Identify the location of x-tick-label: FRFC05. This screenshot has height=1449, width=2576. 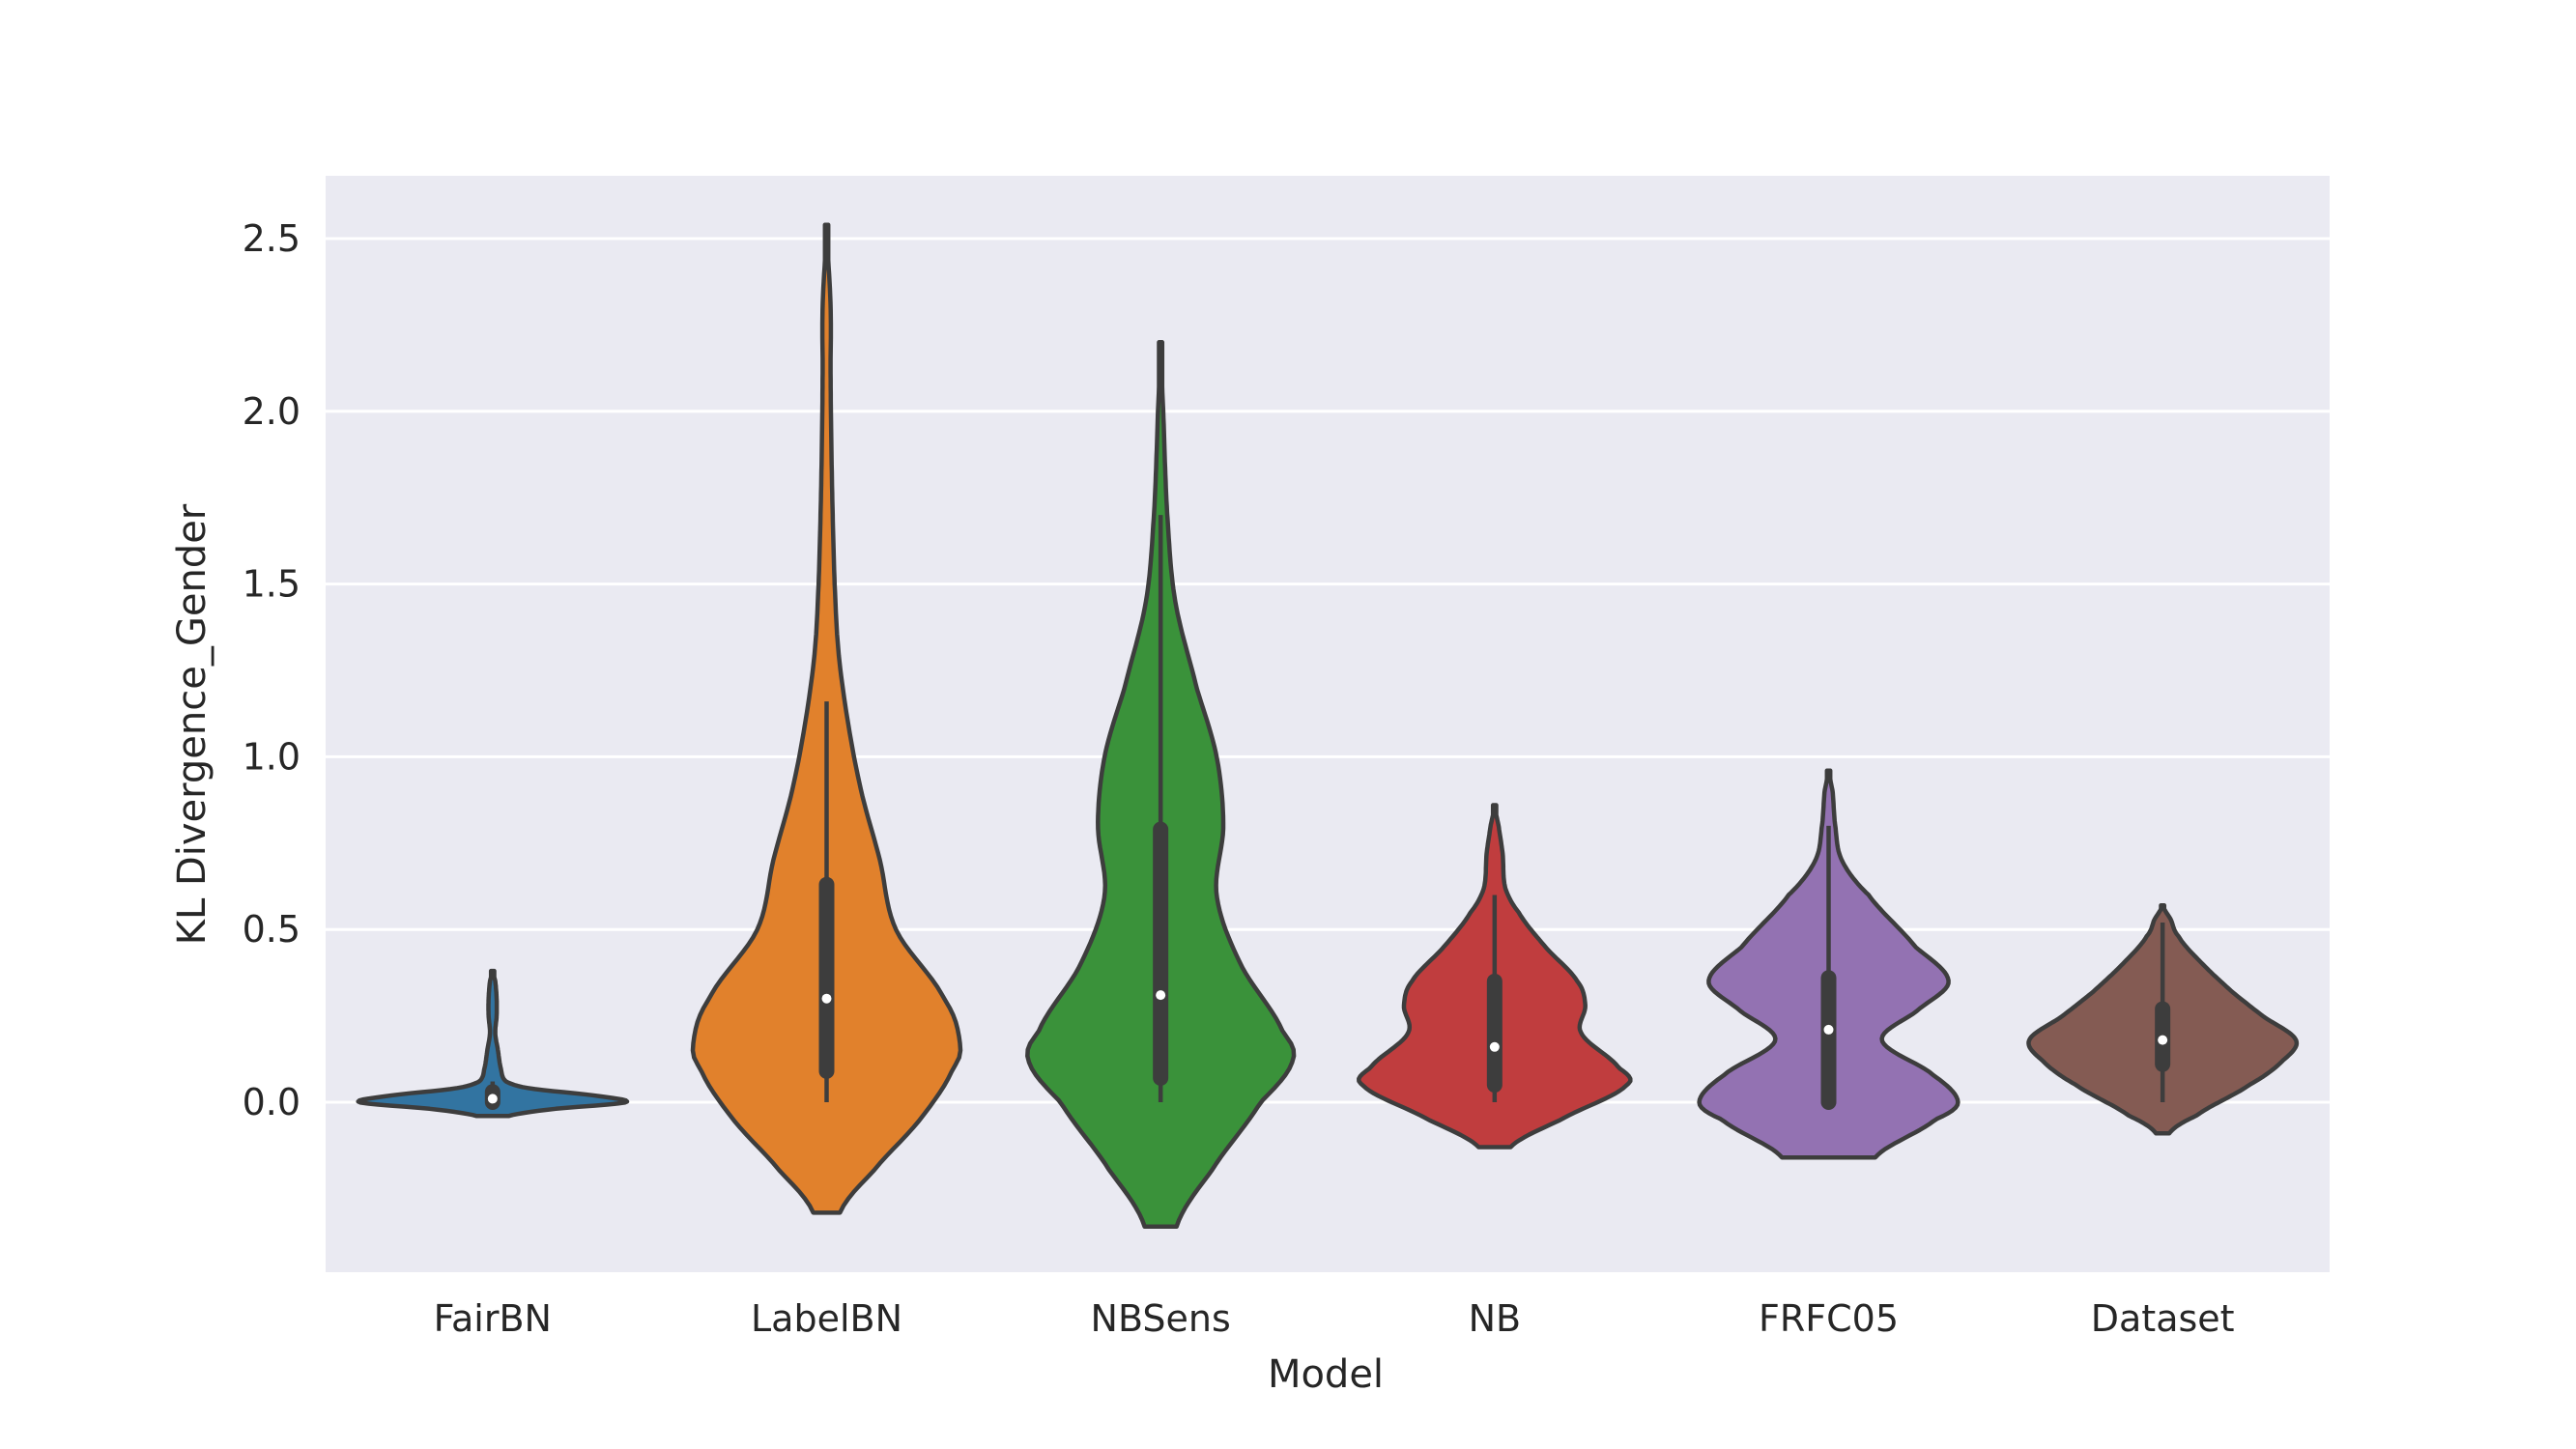
(1829, 1318).